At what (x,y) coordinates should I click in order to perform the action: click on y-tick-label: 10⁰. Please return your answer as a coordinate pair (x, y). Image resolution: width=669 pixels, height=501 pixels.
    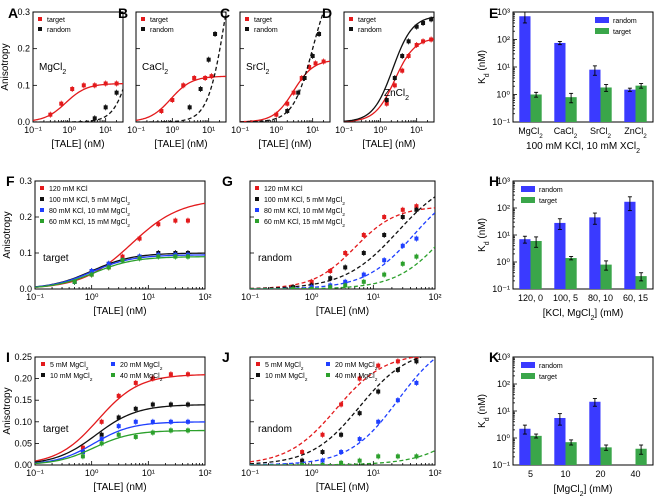
    Looking at the image, I should click on (503, 95).